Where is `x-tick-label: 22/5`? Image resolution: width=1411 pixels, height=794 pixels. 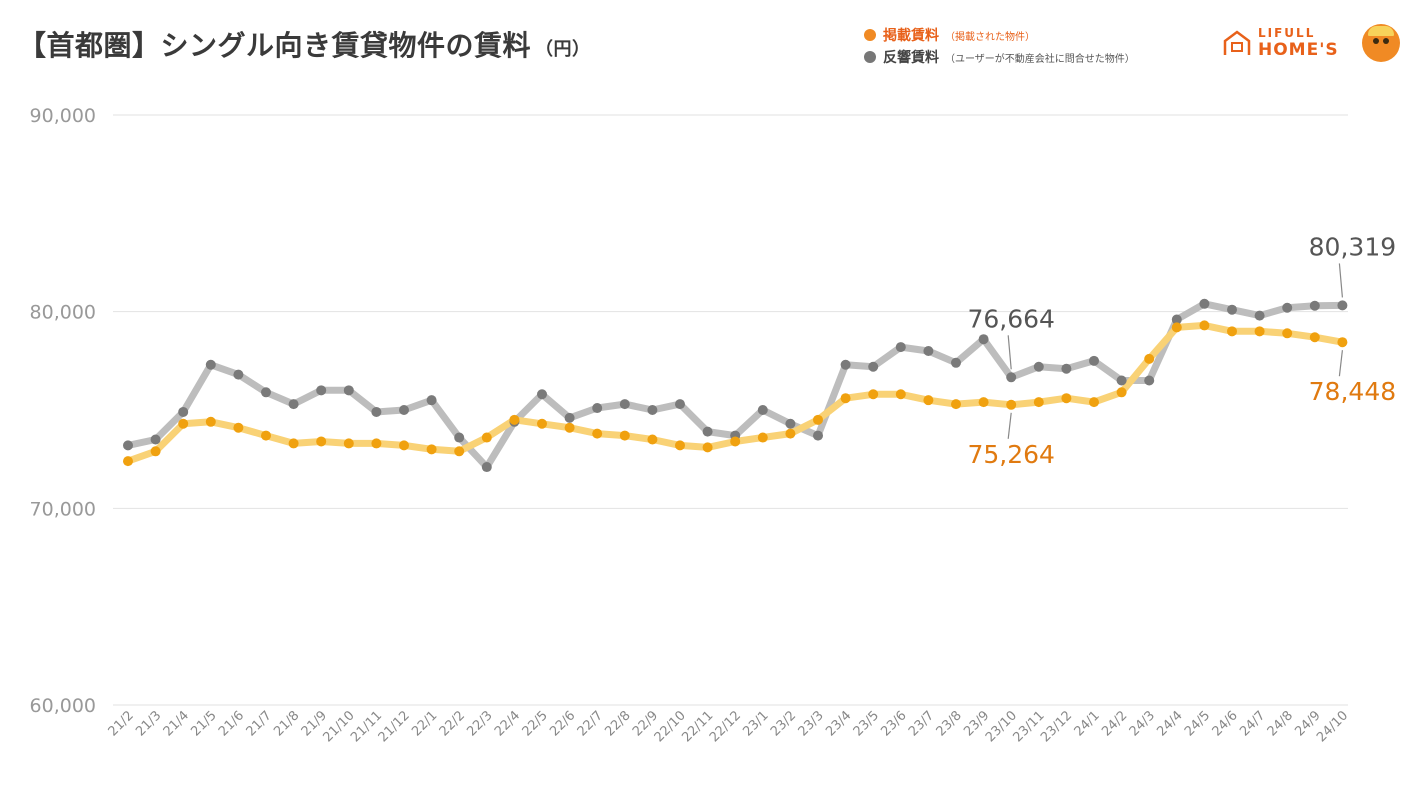
x-tick-label: 22/5 is located at coordinates (535, 723).